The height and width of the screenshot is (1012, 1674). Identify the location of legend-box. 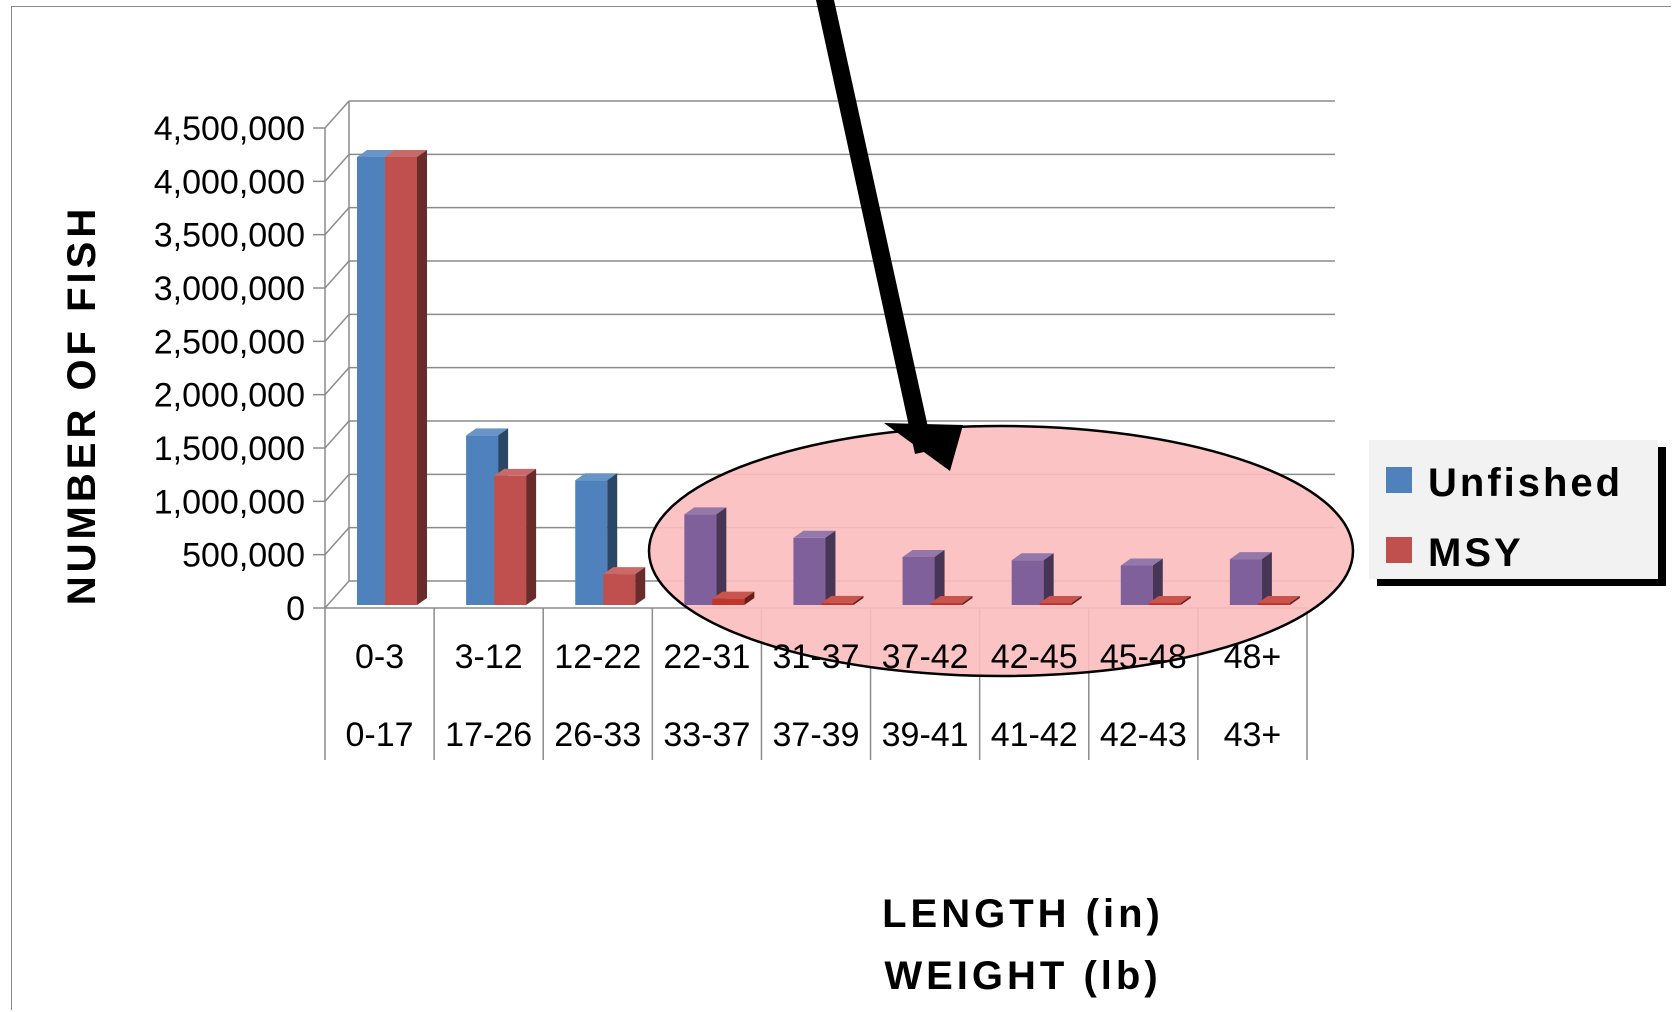
(1513, 509).